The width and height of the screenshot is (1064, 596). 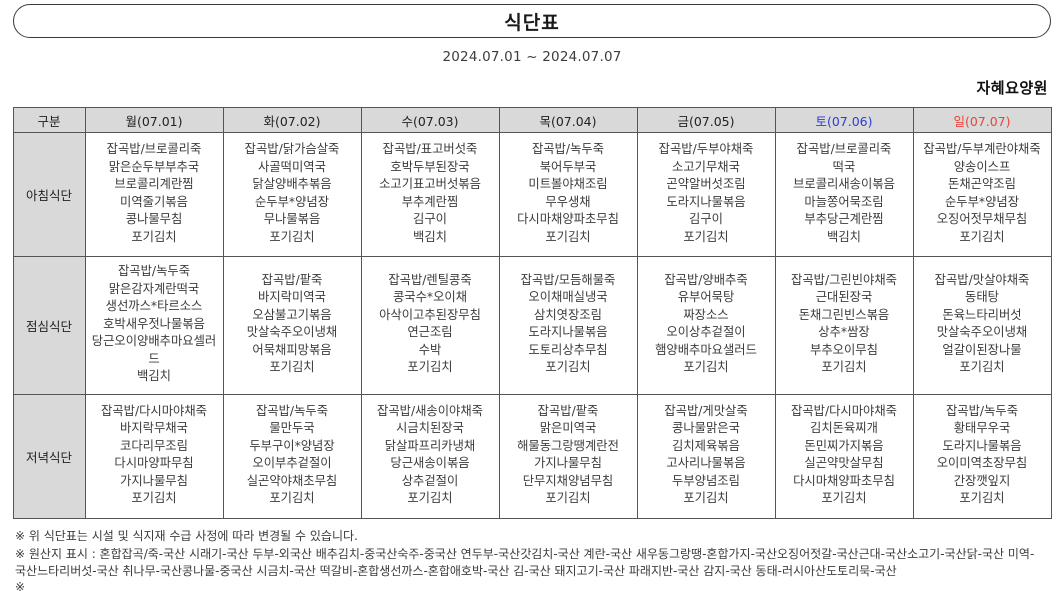 I want to click on meal-cell-dinner-fri: 잡곡밥/게맛살죽 콩나물맑은국 김치제육볶음 고사리나물볶음 두부양념조림 포기김치, so click(x=706, y=456).